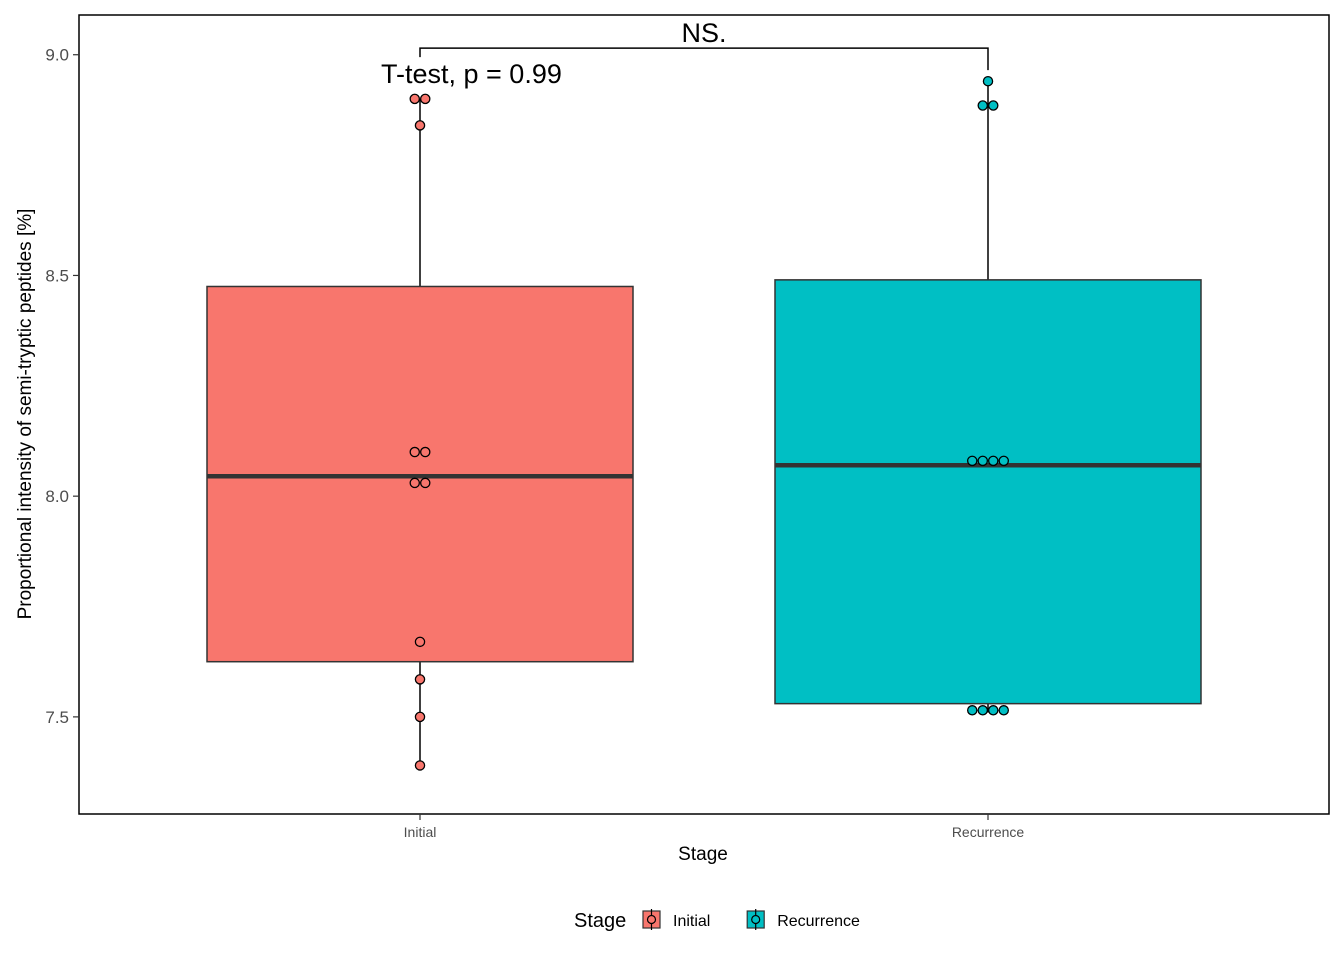 This screenshot has width=1344, height=960. What do you see at coordinates (818, 921) in the screenshot?
I see `legend-label: Recurrence` at bounding box center [818, 921].